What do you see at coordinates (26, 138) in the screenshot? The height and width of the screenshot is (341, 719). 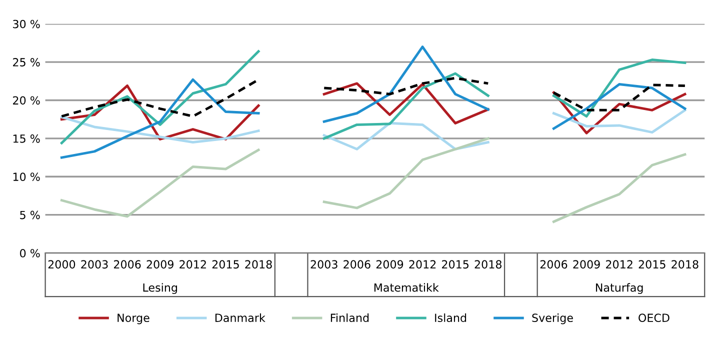 I see `y-tick-label: 15 %` at bounding box center [26, 138].